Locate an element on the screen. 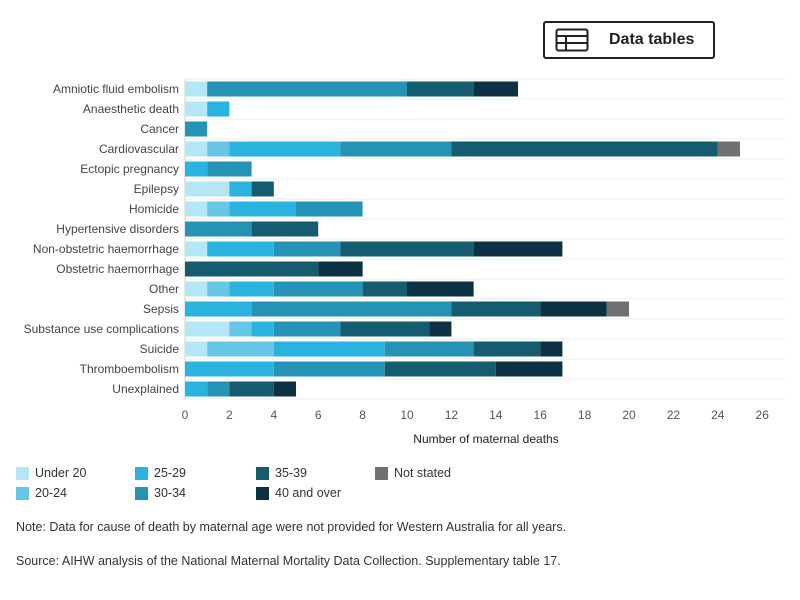  legend-label: 35-39 is located at coordinates (291, 473).